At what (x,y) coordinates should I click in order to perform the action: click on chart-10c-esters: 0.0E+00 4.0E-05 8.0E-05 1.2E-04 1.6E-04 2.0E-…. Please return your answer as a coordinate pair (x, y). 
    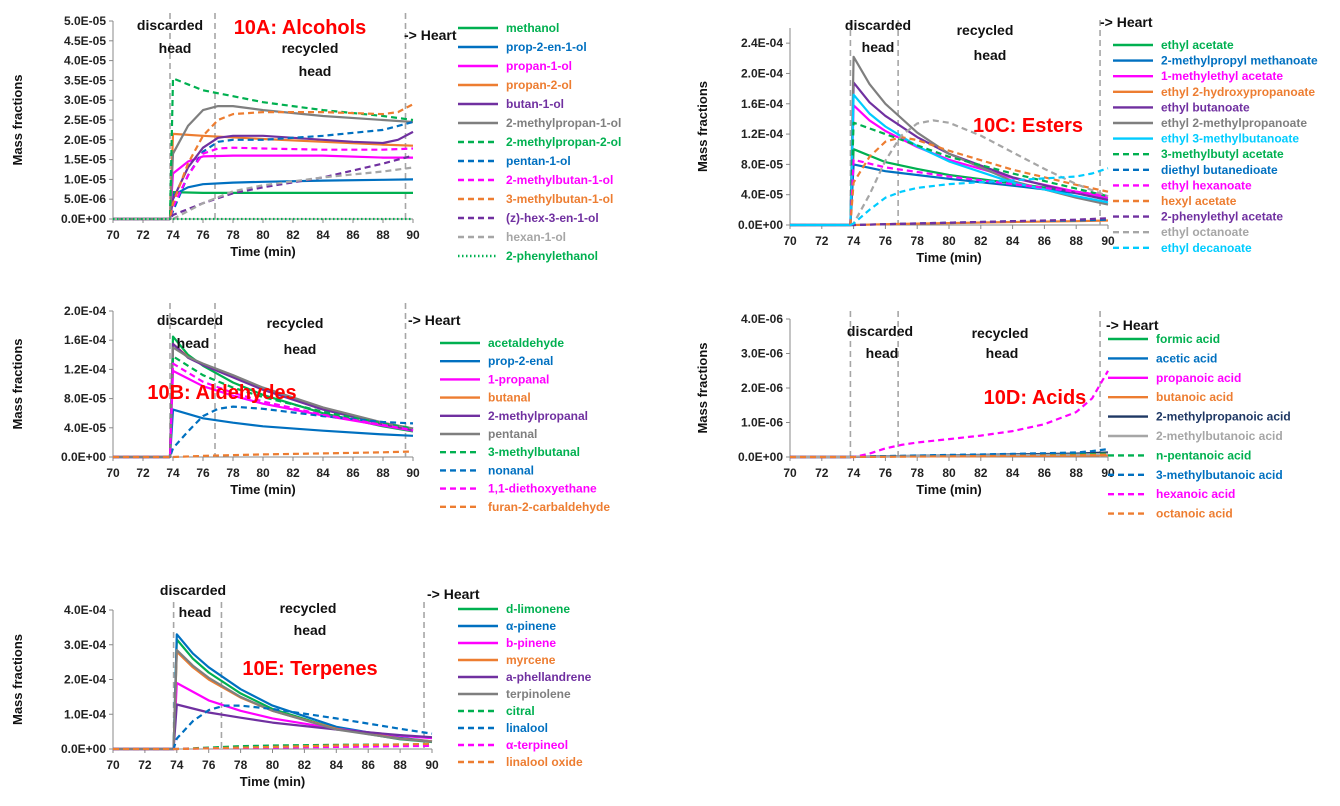
    Looking at the image, I should click on (1006, 139).